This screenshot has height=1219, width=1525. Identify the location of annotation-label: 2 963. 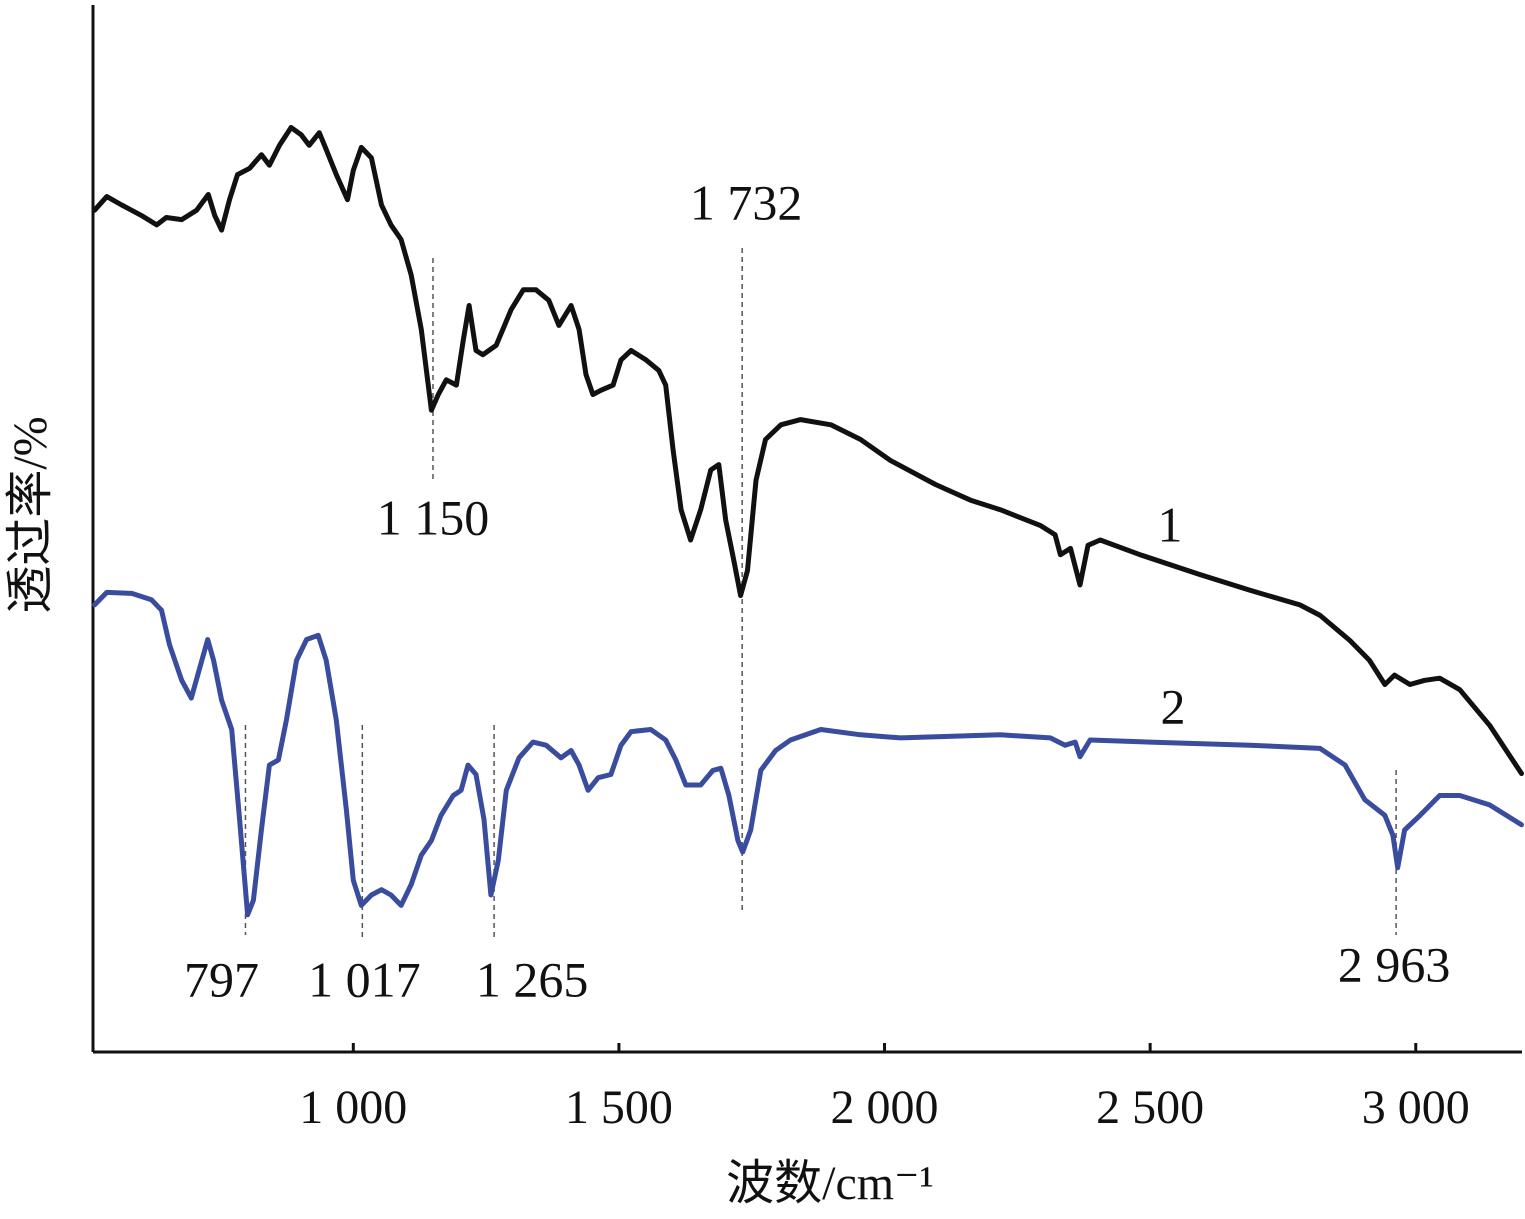
(1394, 964).